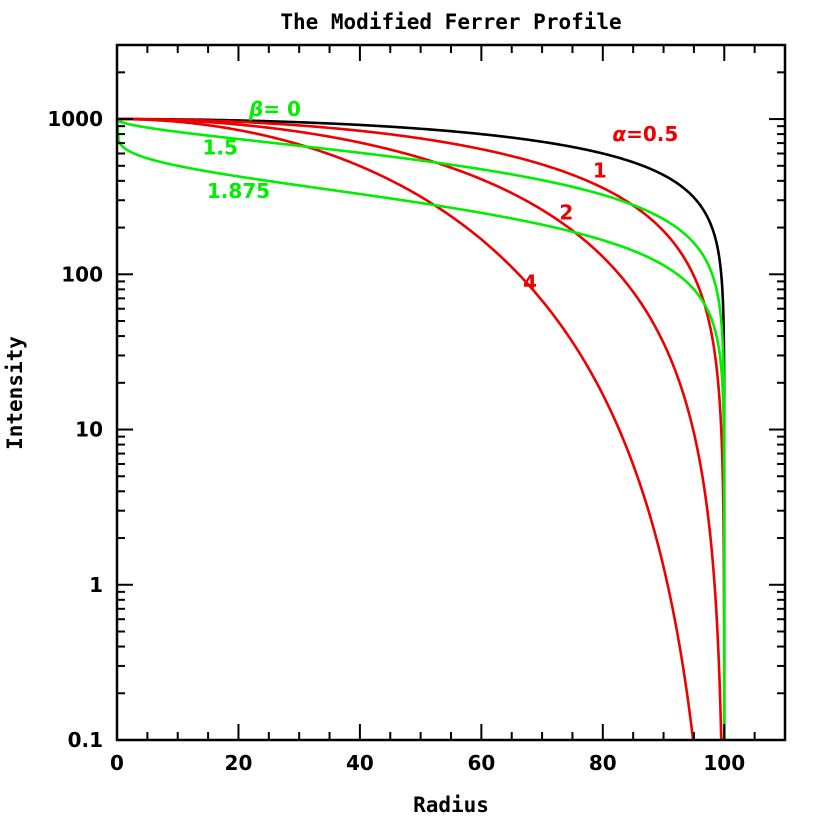 The image size is (830, 830). I want to click on curve-annotation-4: α=0.5, so click(645, 134).